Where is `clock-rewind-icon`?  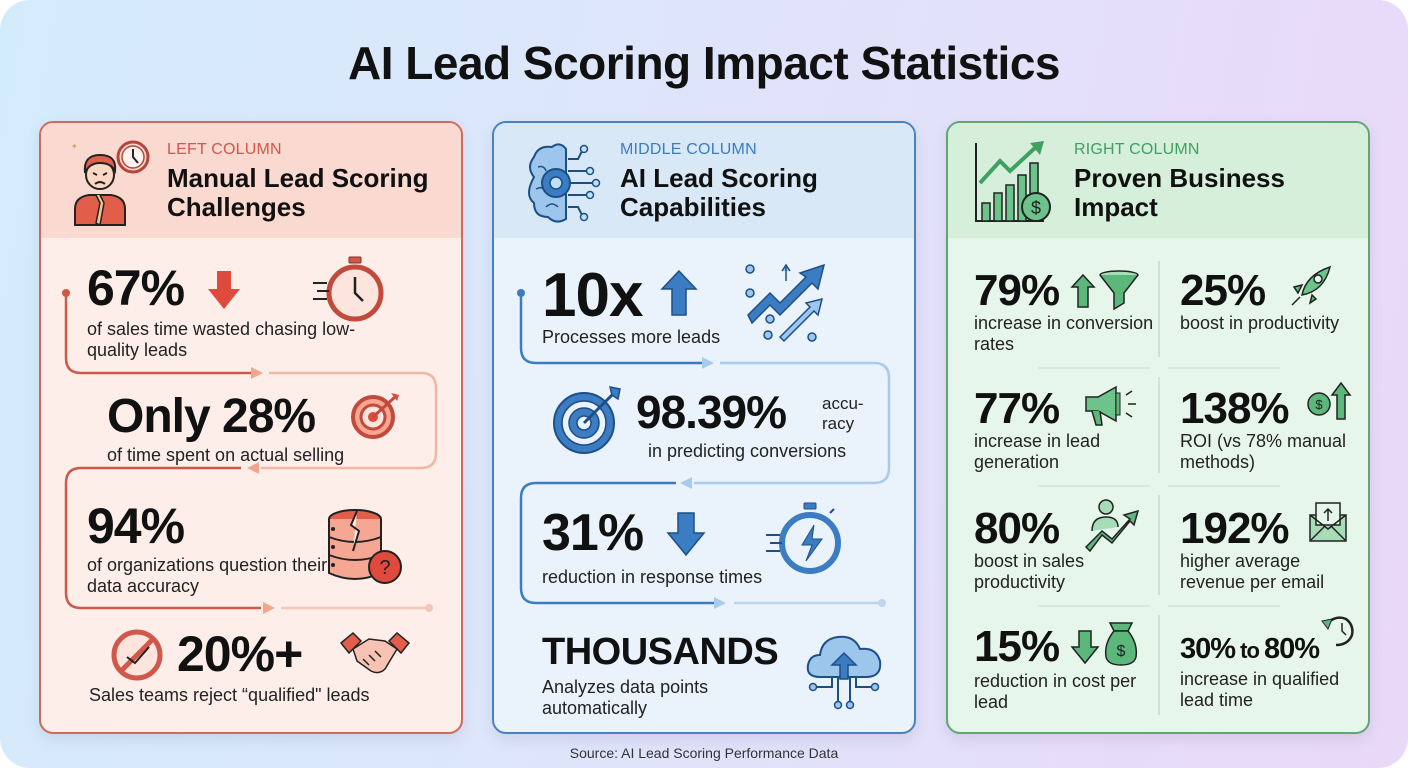 clock-rewind-icon is located at coordinates (1337, 631).